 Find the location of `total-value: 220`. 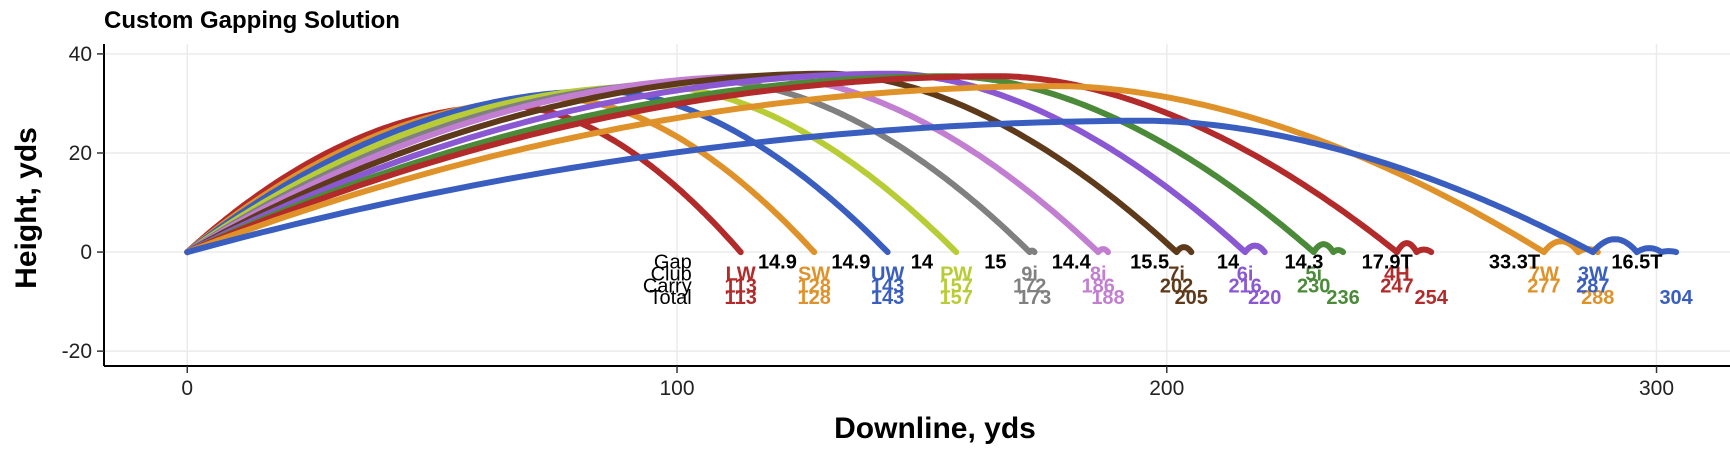

total-value: 220 is located at coordinates (1264, 298).